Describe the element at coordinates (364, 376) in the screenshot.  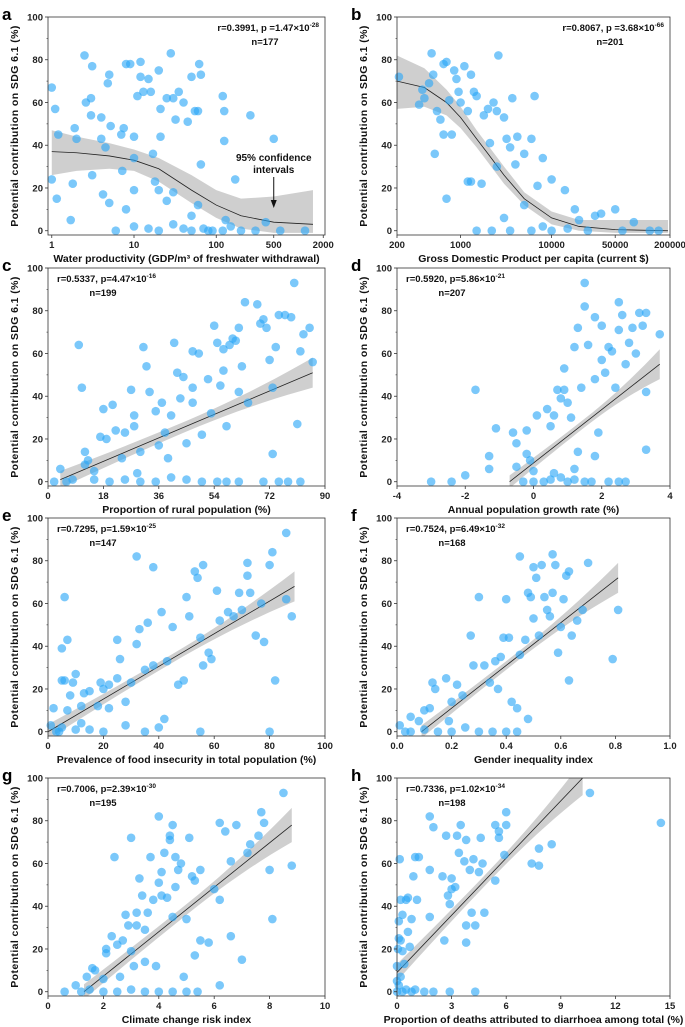
I see `y-axis-label: Potential contribution on SDG 6.1 (%)` at that location.